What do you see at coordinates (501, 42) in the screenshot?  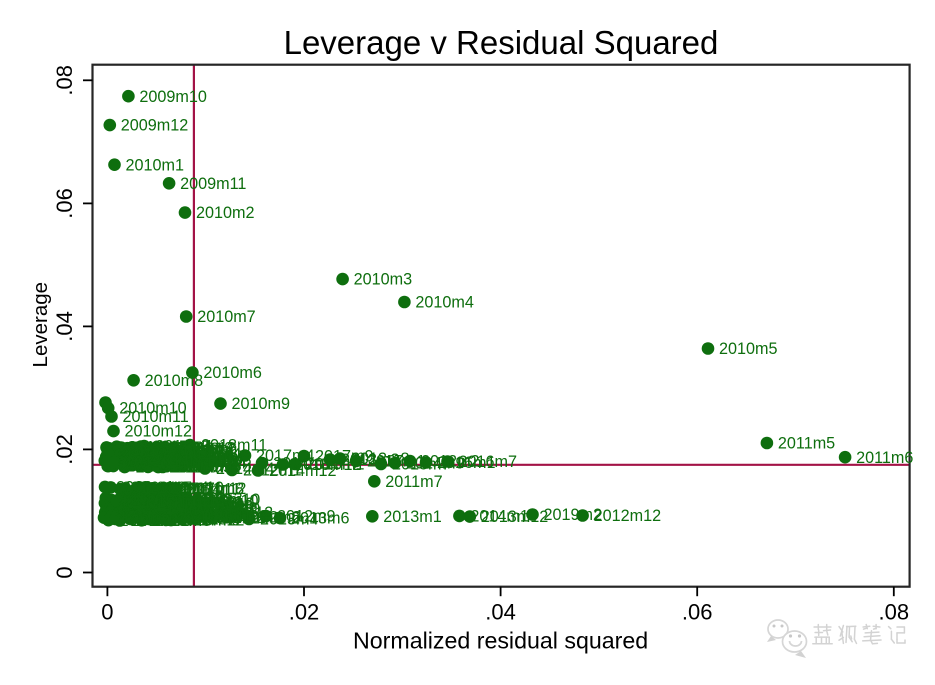 I see `svg-text: Leverage v Residual Squared` at bounding box center [501, 42].